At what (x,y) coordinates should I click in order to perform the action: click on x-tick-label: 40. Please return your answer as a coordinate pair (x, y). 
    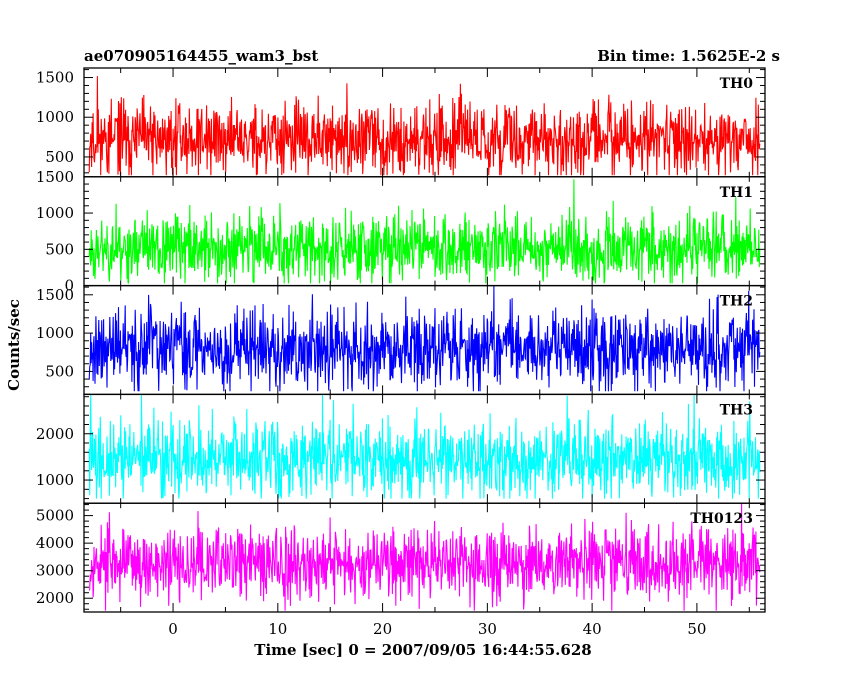
    Looking at the image, I should click on (592, 629).